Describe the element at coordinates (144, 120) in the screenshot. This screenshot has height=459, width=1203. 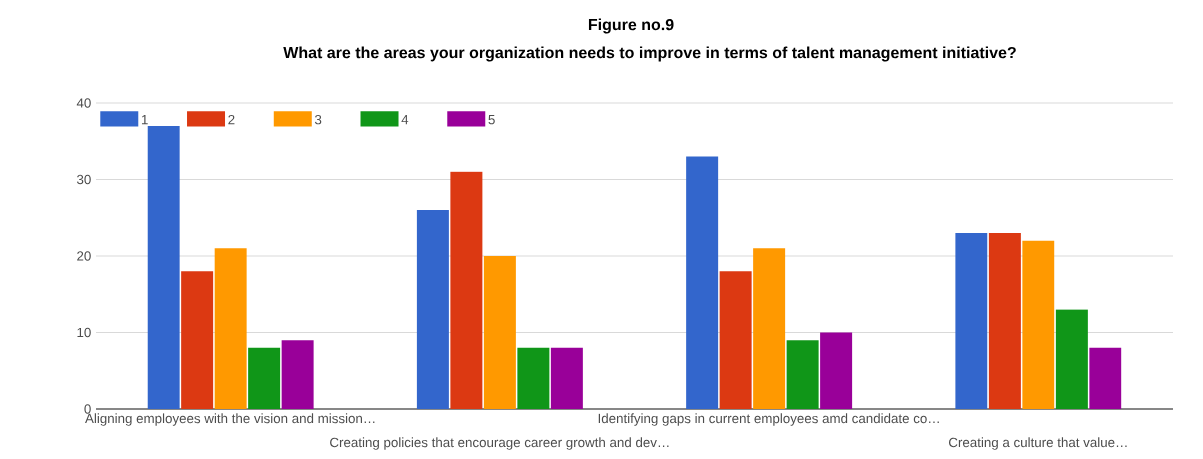
I see `legend-label: 1` at that location.